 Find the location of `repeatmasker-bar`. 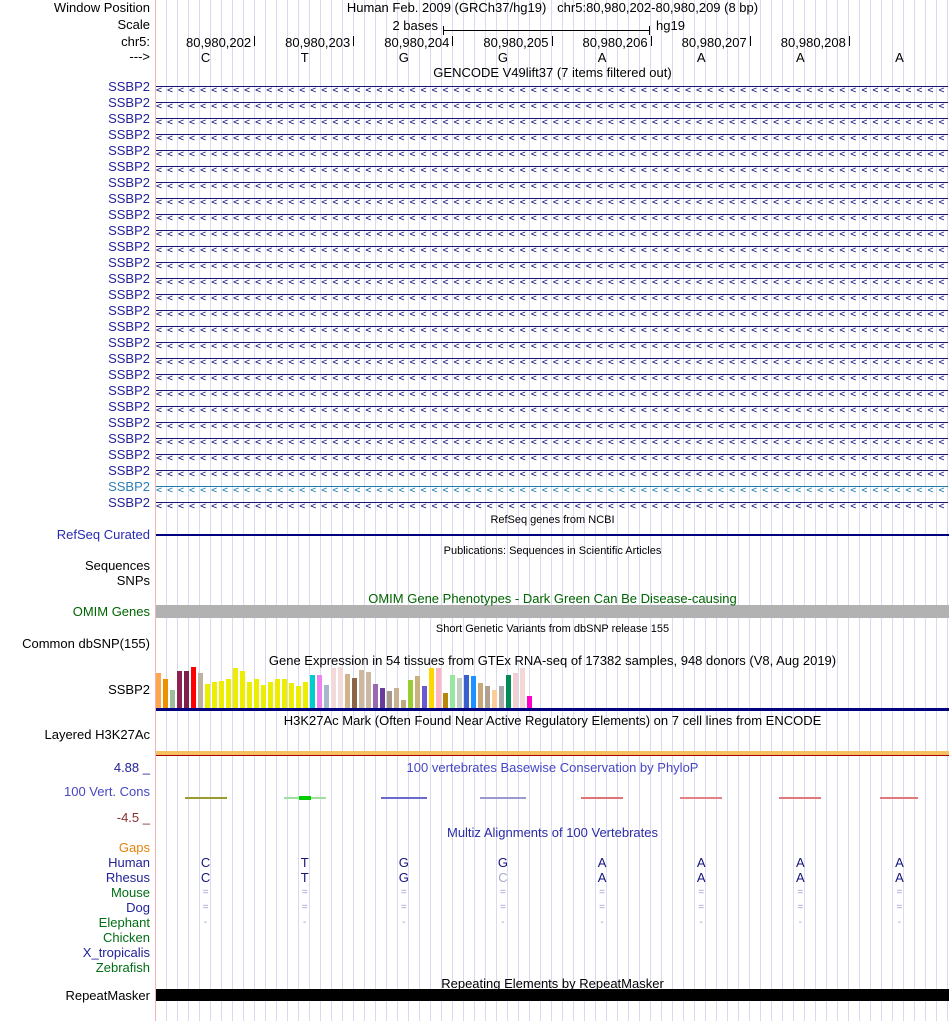

repeatmasker-bar is located at coordinates (552, 995).